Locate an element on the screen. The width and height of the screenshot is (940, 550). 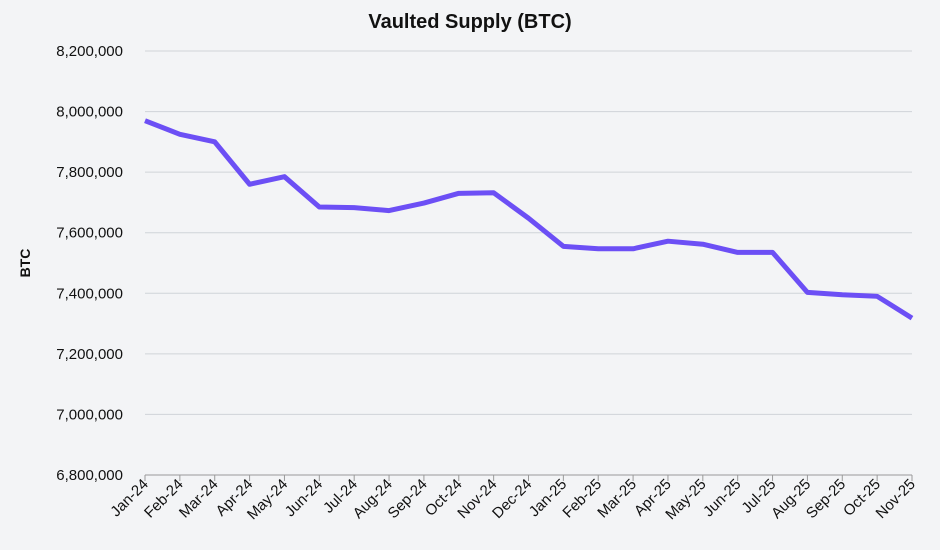
y-tick-label: 8,200,000 is located at coordinates (89, 51).